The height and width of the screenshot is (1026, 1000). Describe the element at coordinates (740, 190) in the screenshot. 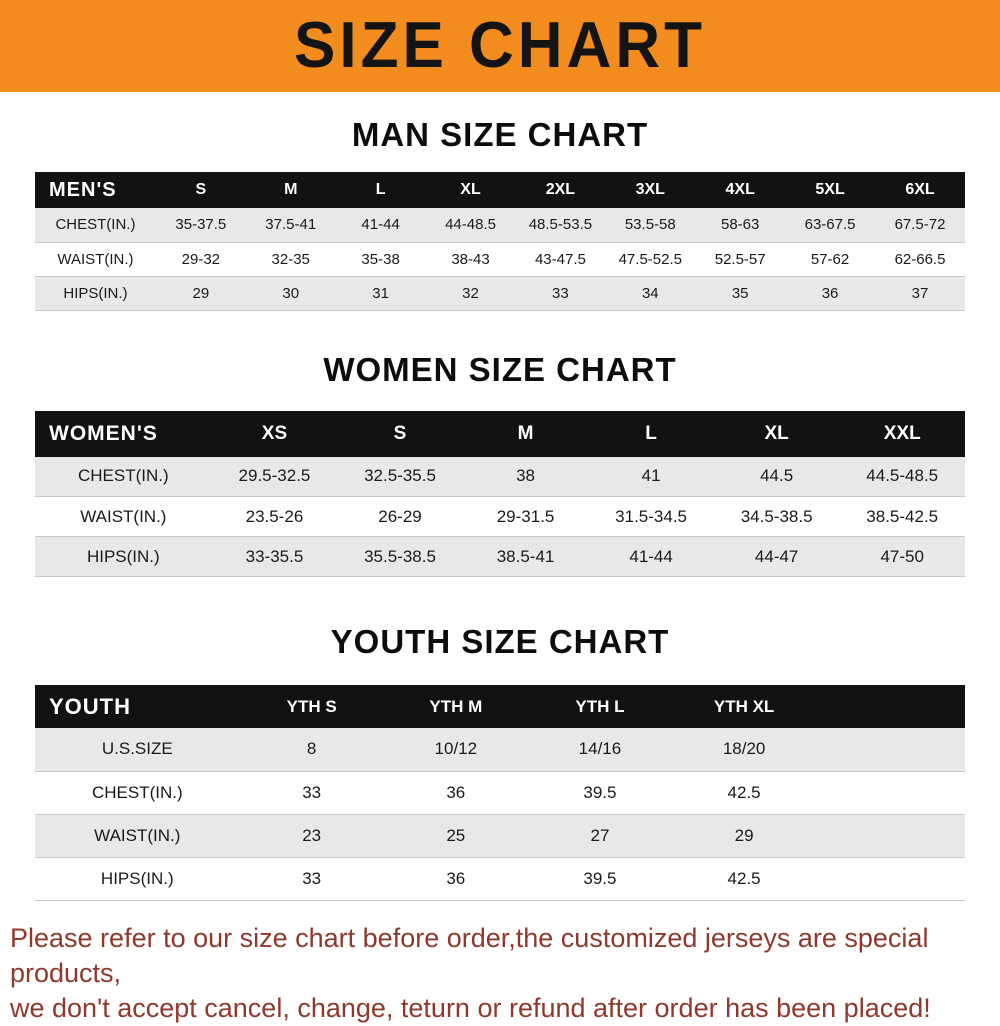

I see `column-header: 4XL` at that location.